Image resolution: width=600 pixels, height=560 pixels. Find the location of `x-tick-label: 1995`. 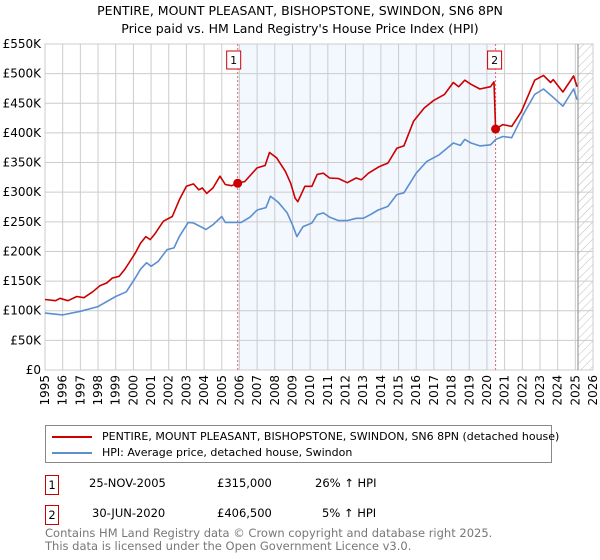

x-tick-label: 1995 is located at coordinates (45, 390).